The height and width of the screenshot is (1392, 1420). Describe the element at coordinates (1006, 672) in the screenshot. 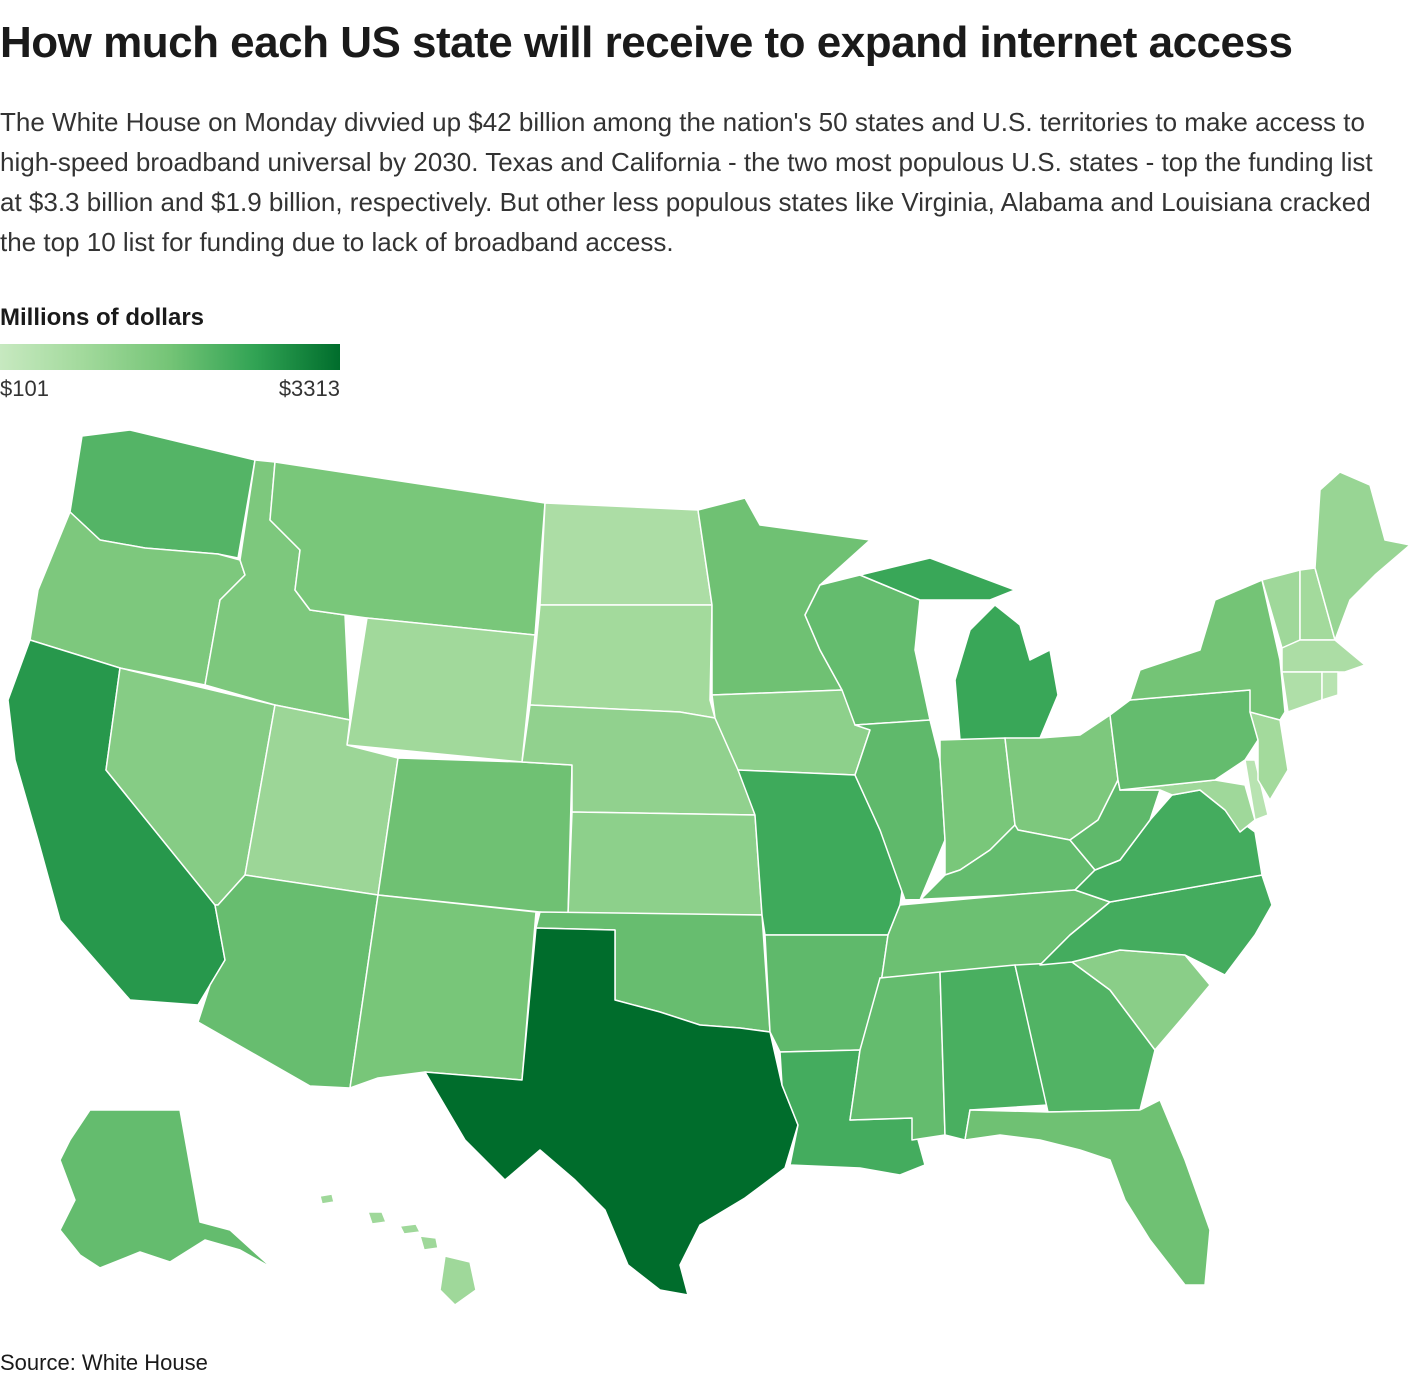

I see `state-MI` at that location.